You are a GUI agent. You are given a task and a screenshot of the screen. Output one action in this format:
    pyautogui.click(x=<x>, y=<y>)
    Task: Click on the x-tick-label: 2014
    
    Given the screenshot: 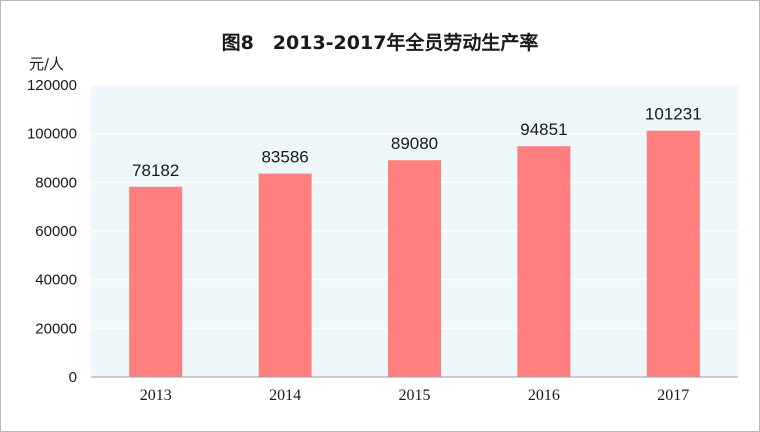 What is the action you would take?
    pyautogui.click(x=285, y=395)
    